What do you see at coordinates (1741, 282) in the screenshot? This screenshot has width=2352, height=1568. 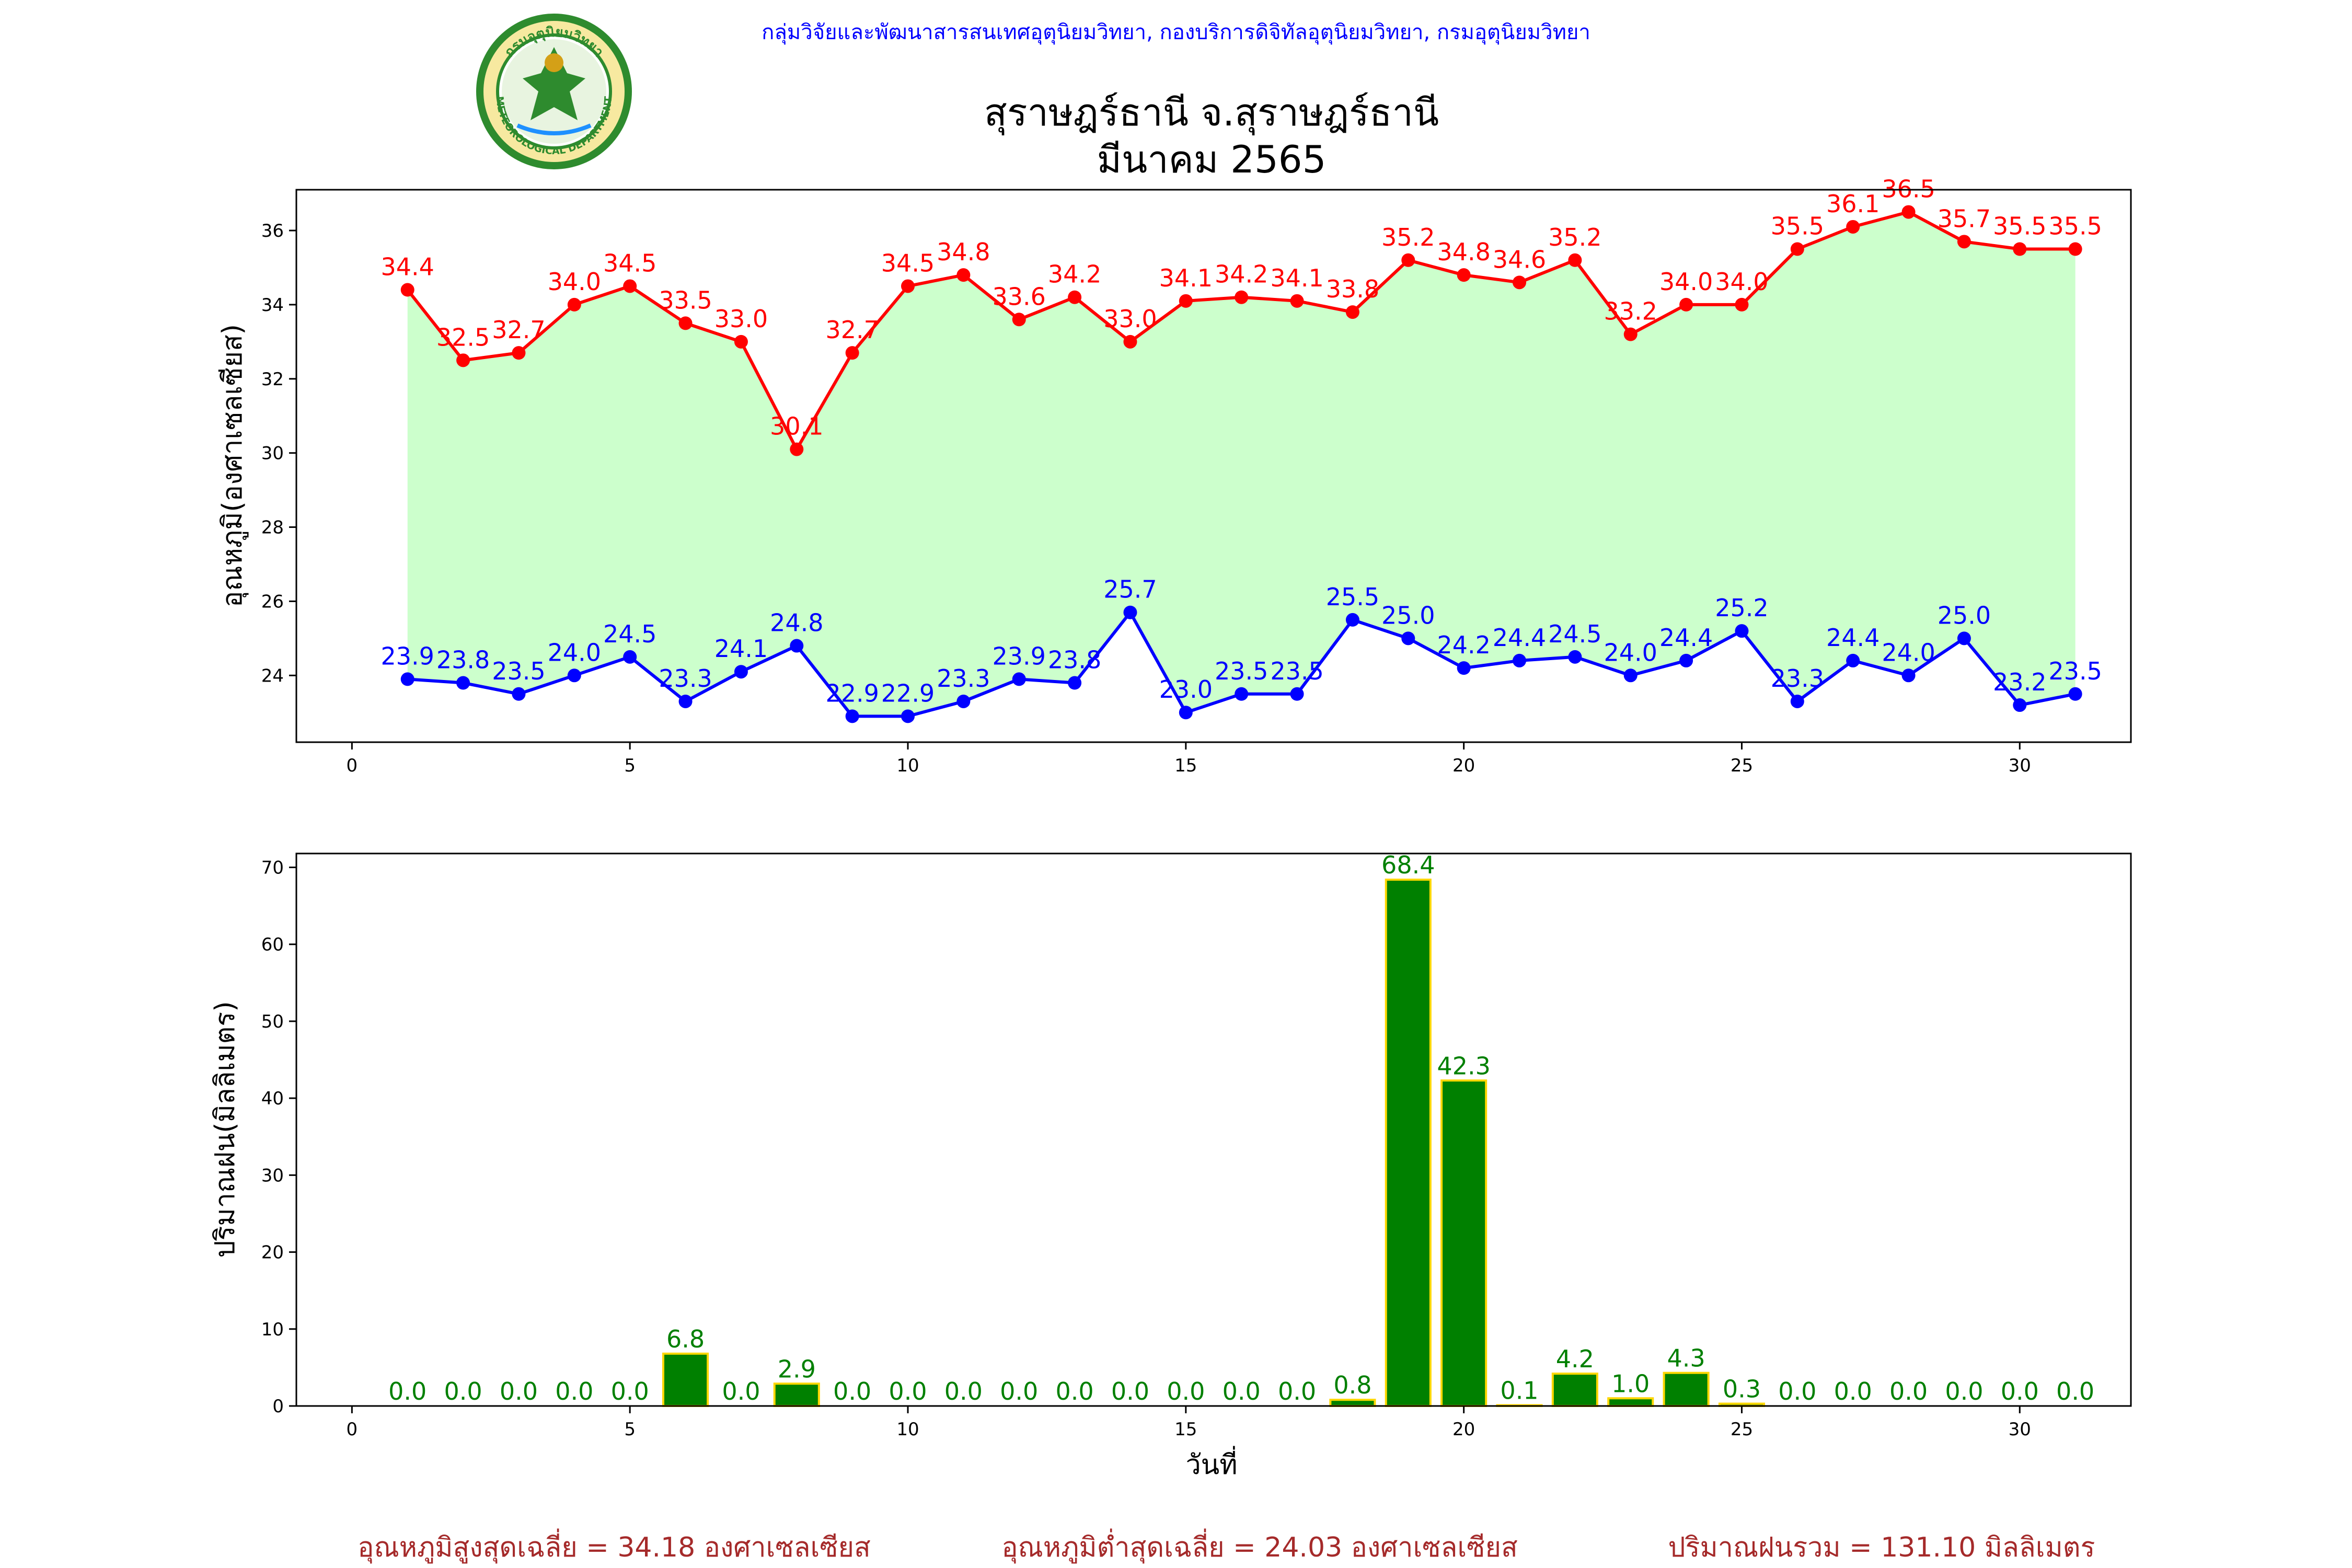 I see `max-temp-data-label: 34.0` at bounding box center [1741, 282].